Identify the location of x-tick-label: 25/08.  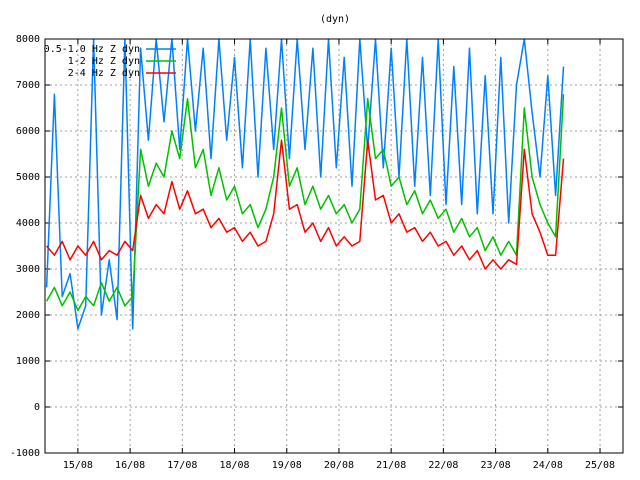
(600, 465).